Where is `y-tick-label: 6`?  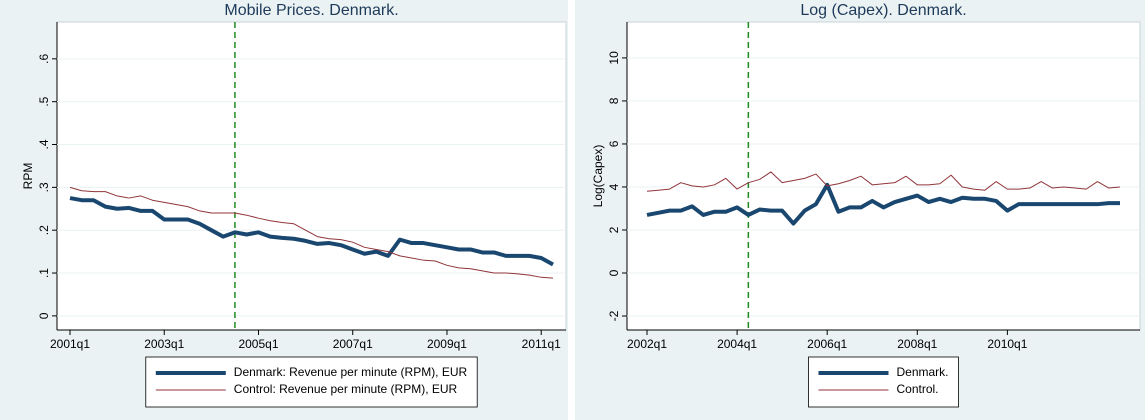
y-tick-label: 6 is located at coordinates (614, 143).